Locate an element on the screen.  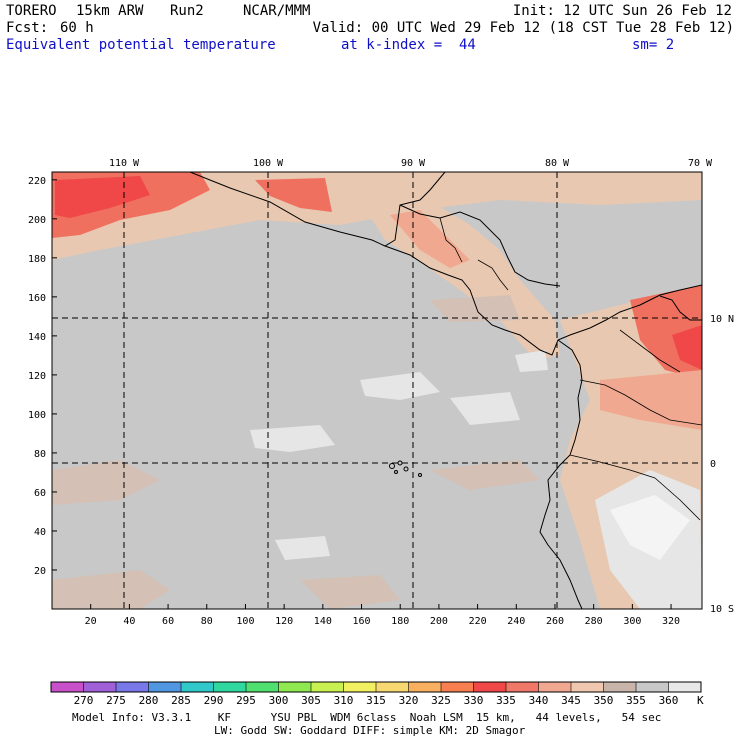
lon-label-110w: 110 W is located at coordinates (124, 163).